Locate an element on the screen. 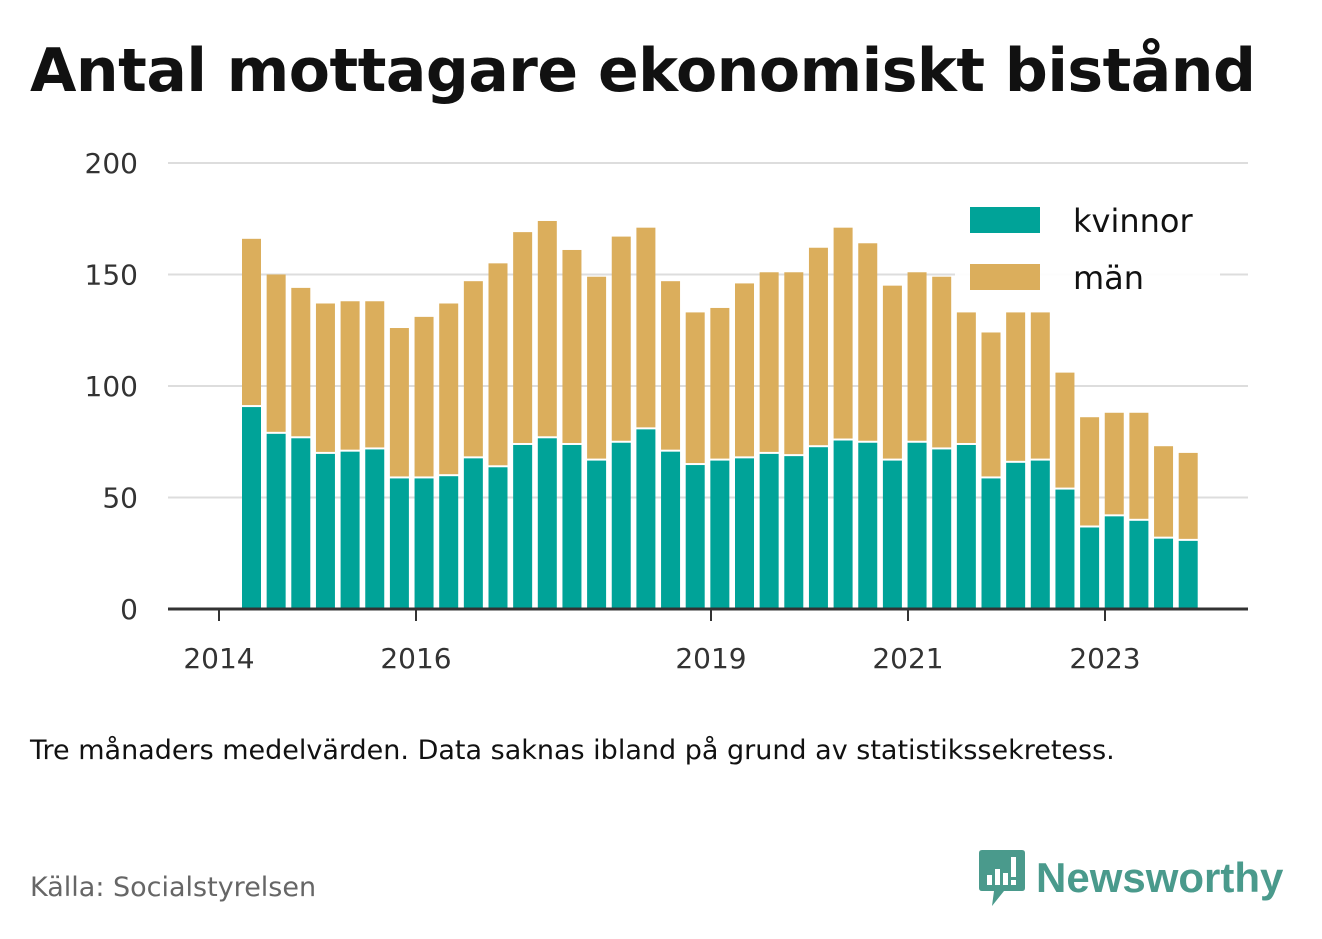  newsworthy-logo-icon is located at coordinates (1002, 878).